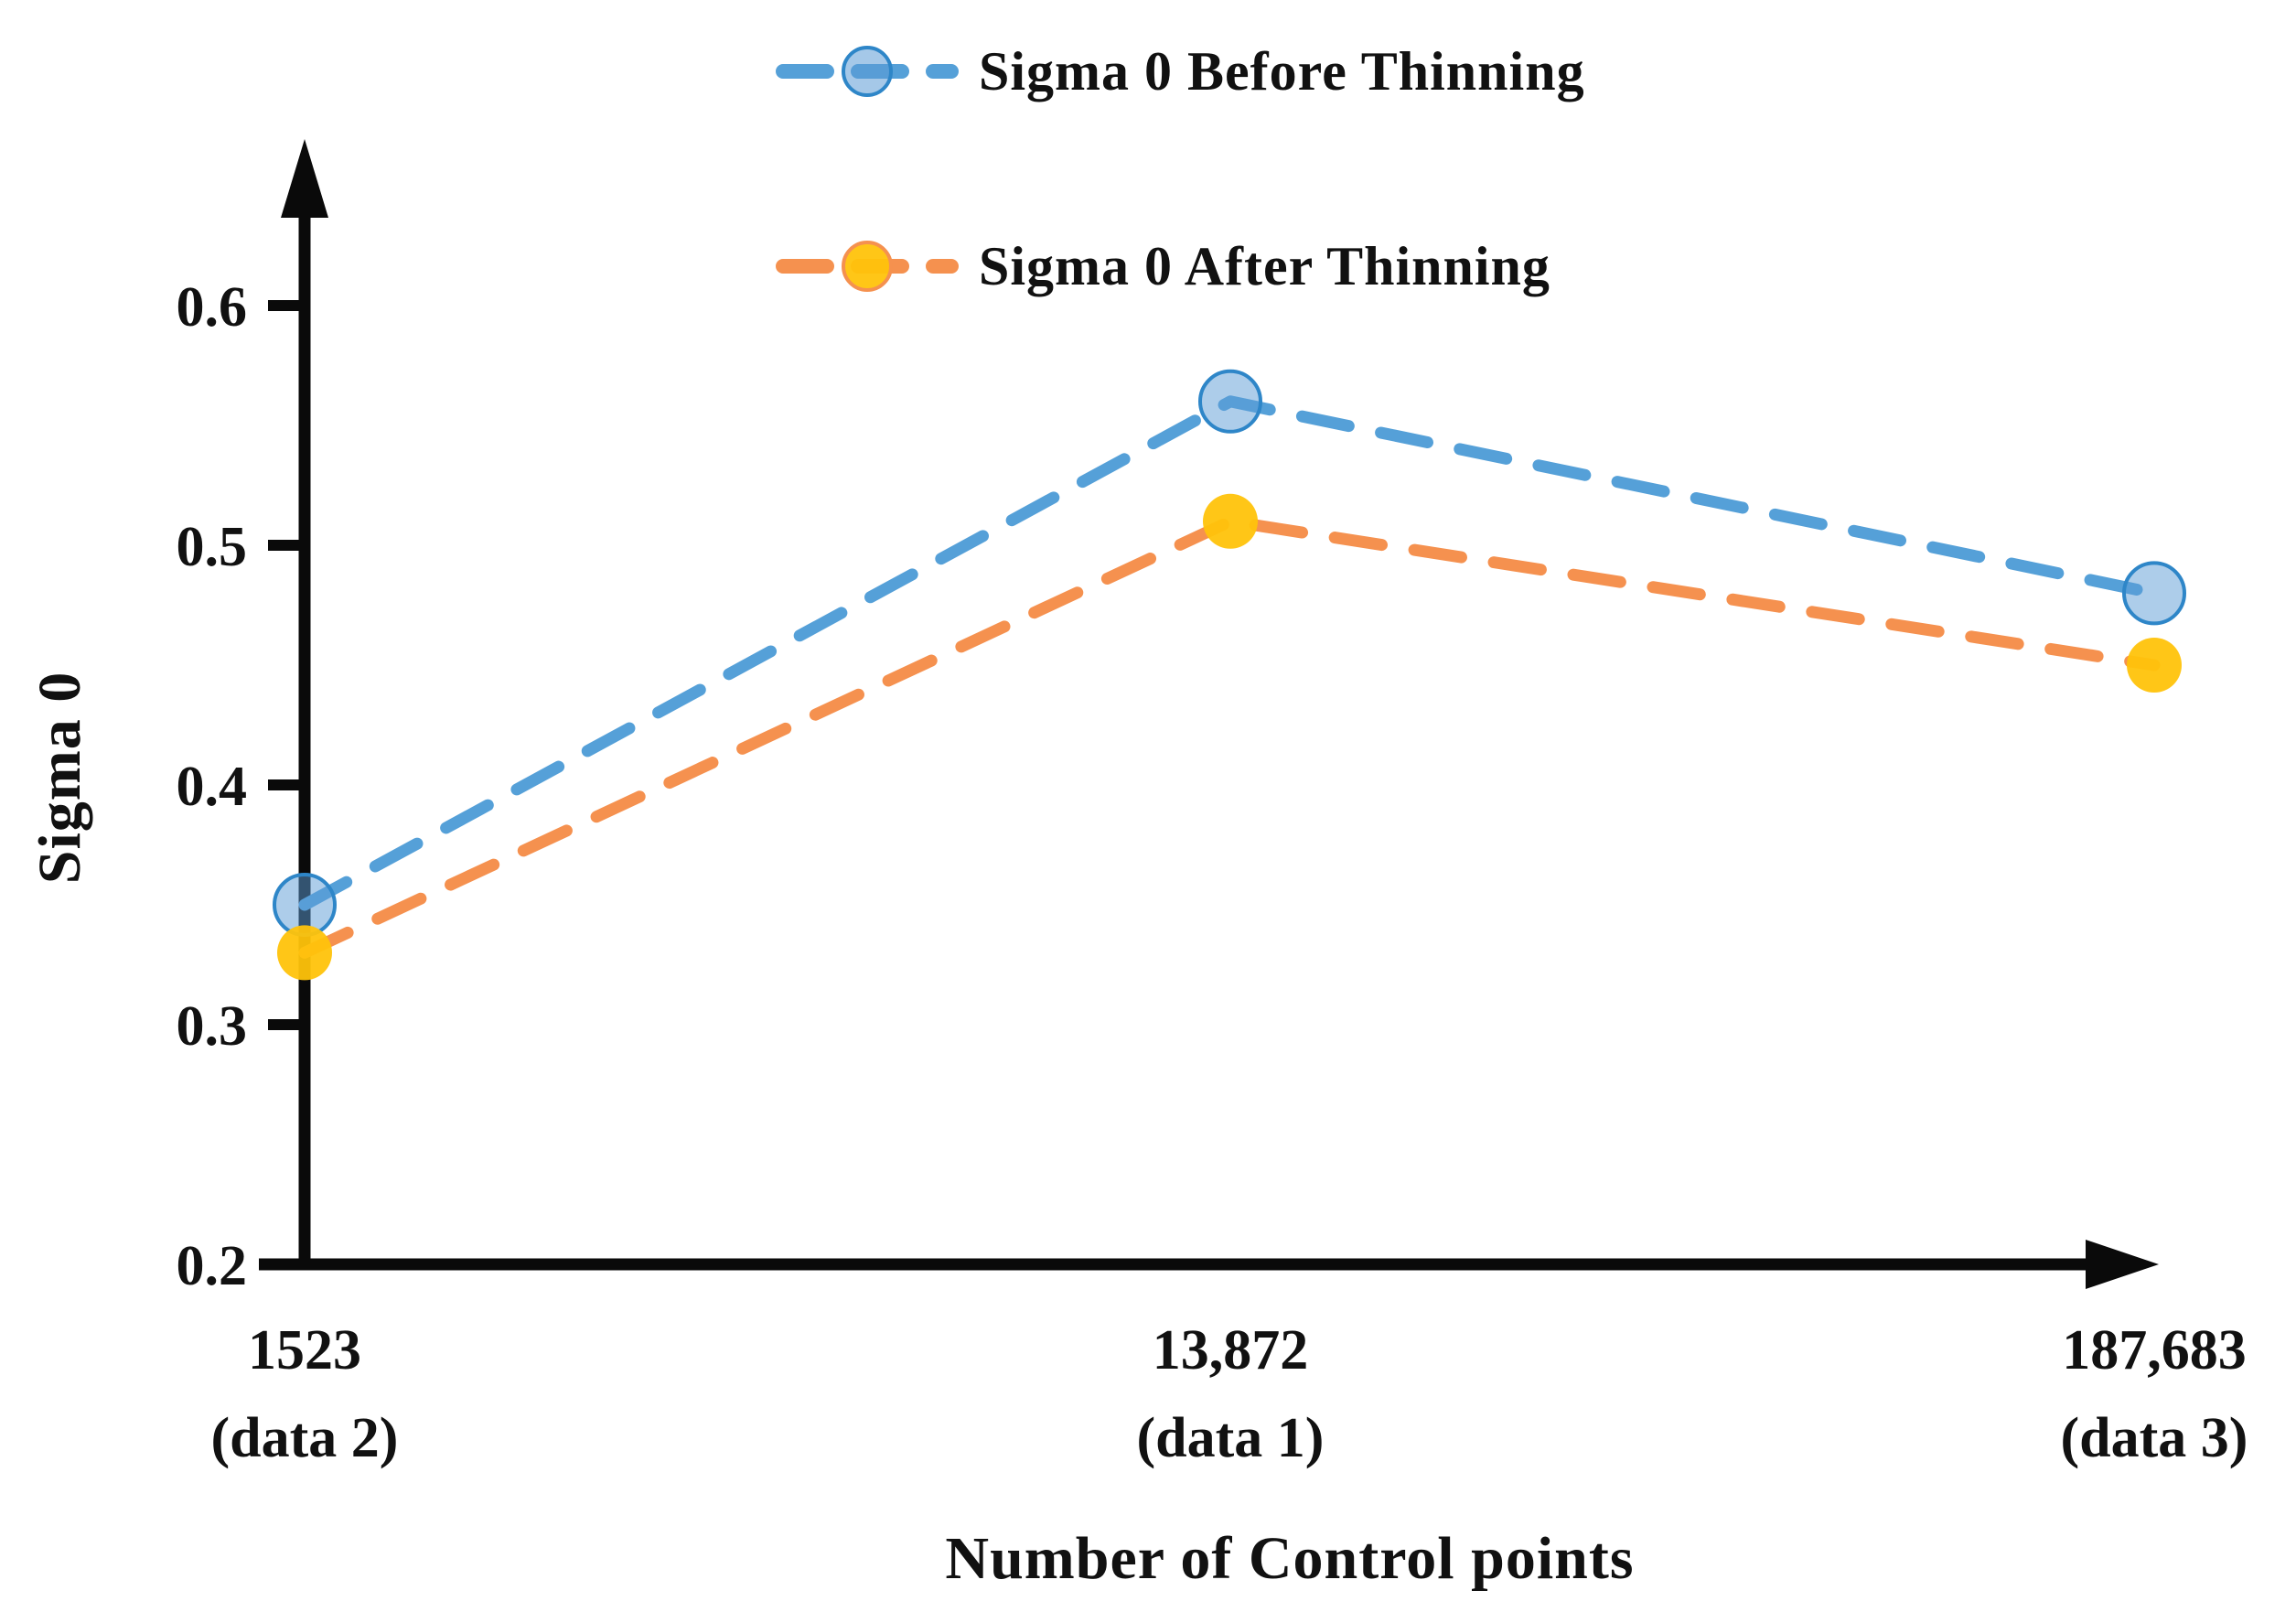 The image size is (2296, 1612). Describe the element at coordinates (1231, 1350) in the screenshot. I see `x-category-label-1: 13,872` at that location.